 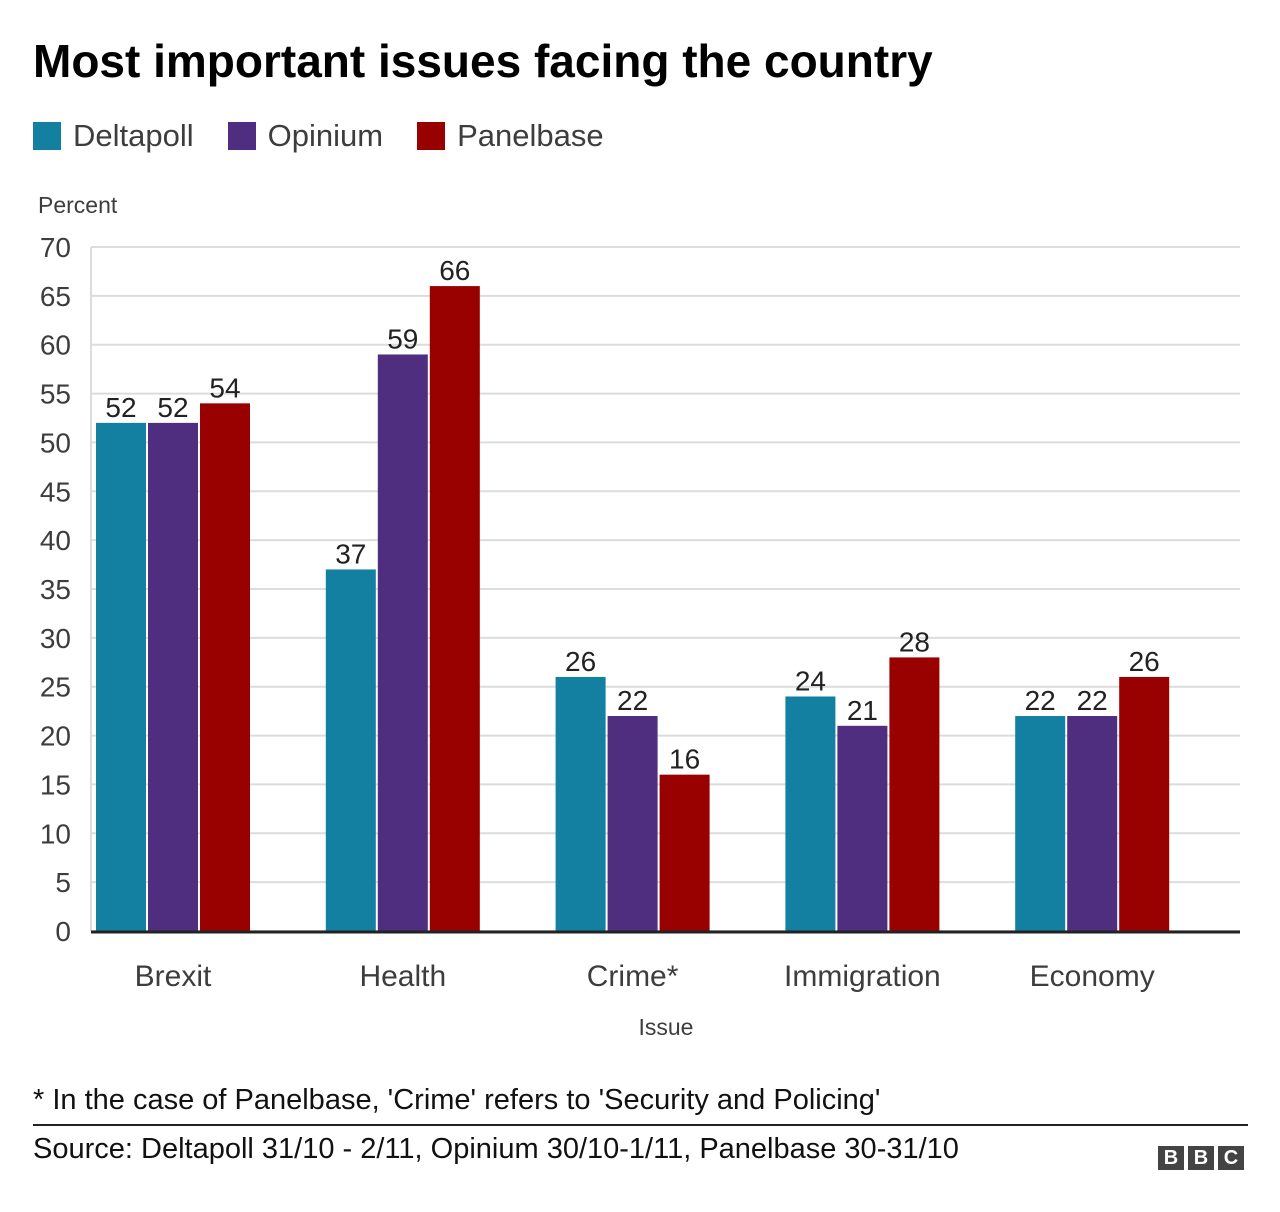 I want to click on x-axis-ticks: Brexit Health Crime* Immigration Economy, so click(x=645, y=976).